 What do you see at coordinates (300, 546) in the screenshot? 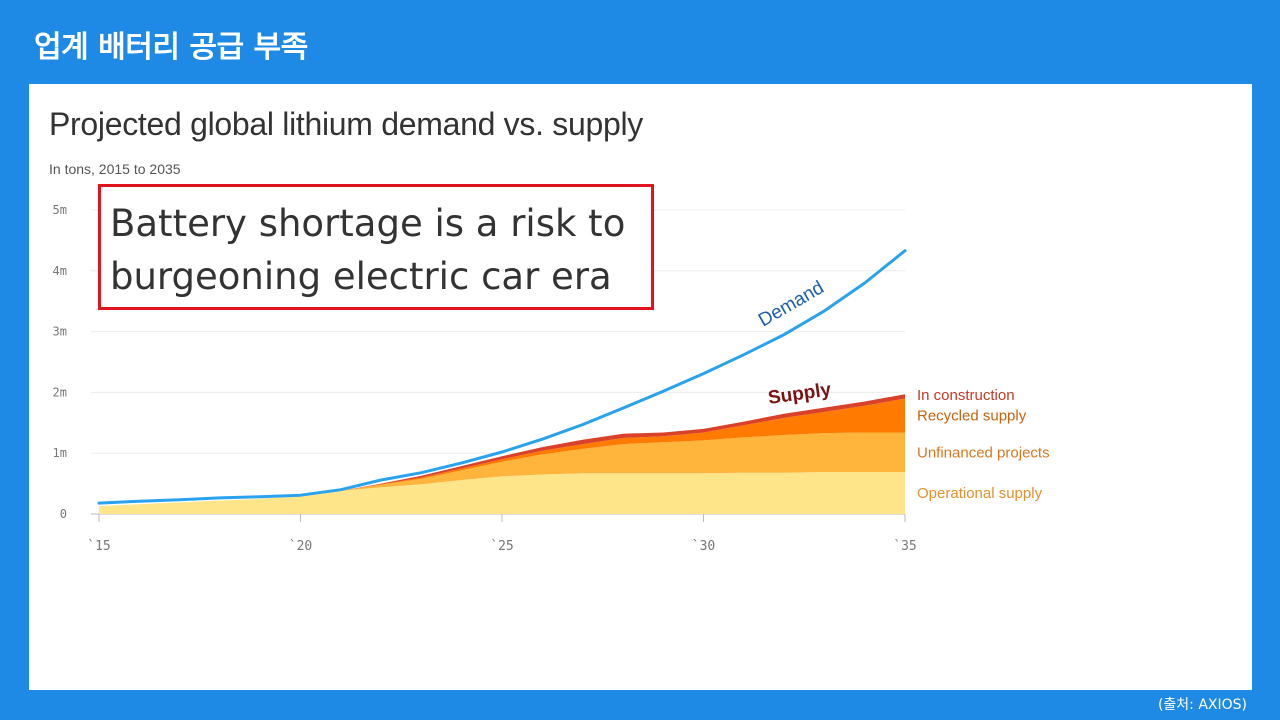
I see `x-tick-label: `20` at bounding box center [300, 546].